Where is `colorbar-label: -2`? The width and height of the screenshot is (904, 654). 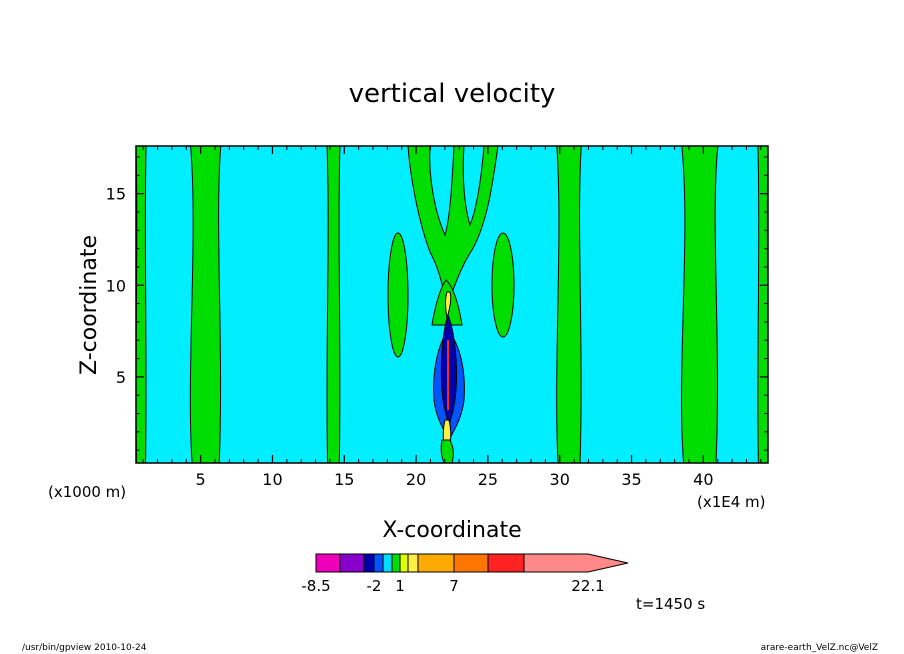 colorbar-label: -2 is located at coordinates (374, 586).